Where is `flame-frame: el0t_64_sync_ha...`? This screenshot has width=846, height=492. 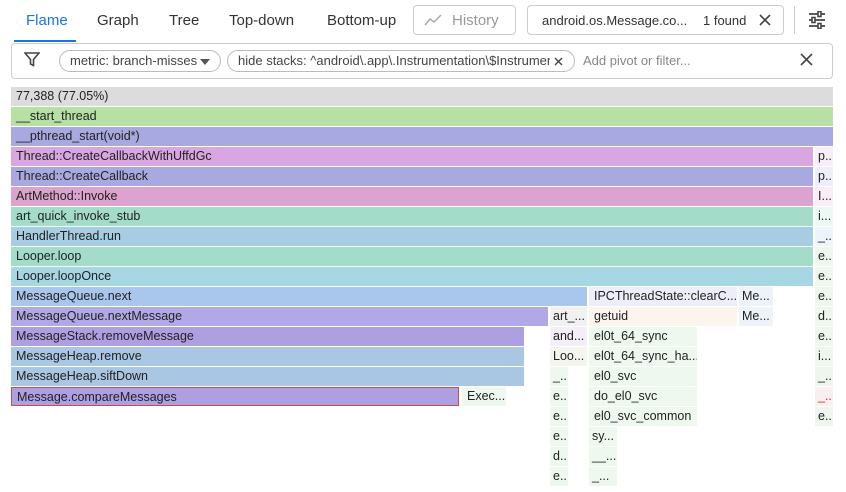 flame-frame: el0t_64_sync_ha... is located at coordinates (643, 356).